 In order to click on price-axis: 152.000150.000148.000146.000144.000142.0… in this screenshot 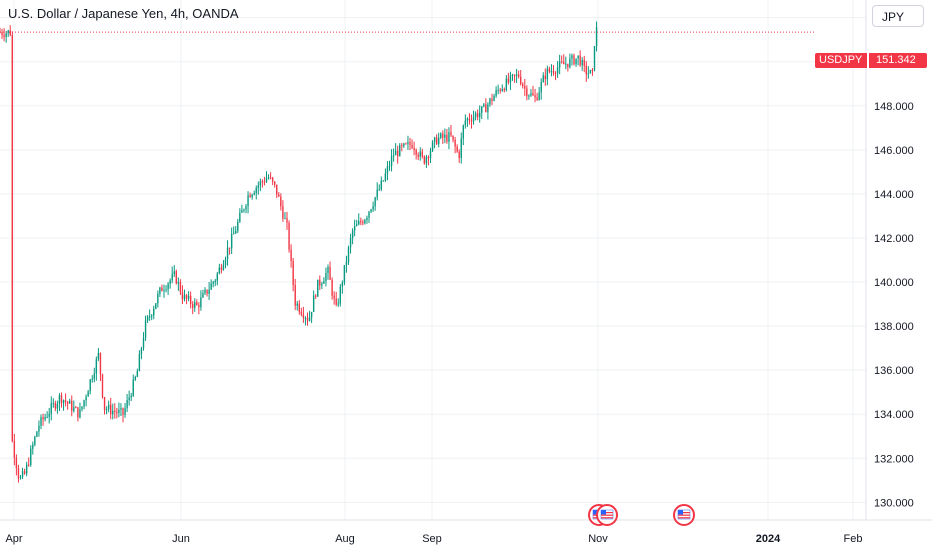, I will do `click(894, 261)`.